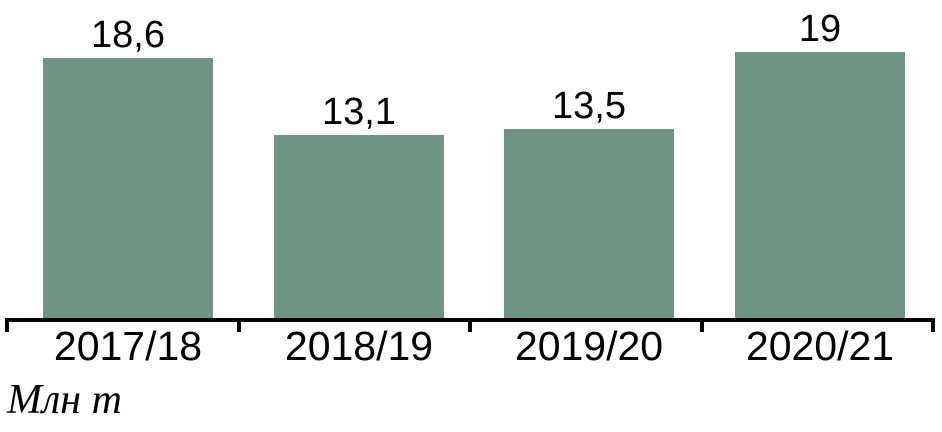  What do you see at coordinates (128, 188) in the screenshot?
I see `bar-2017/18` at bounding box center [128, 188].